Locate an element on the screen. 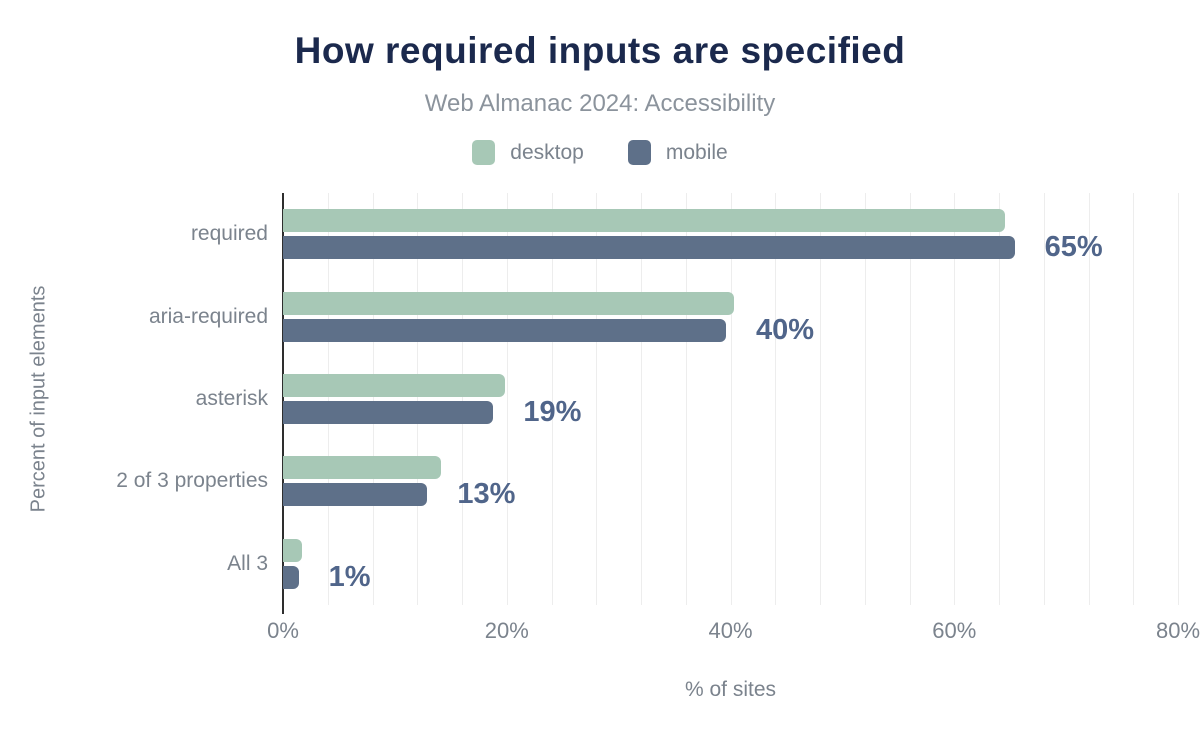  value-label: 13% is located at coordinates (486, 494).